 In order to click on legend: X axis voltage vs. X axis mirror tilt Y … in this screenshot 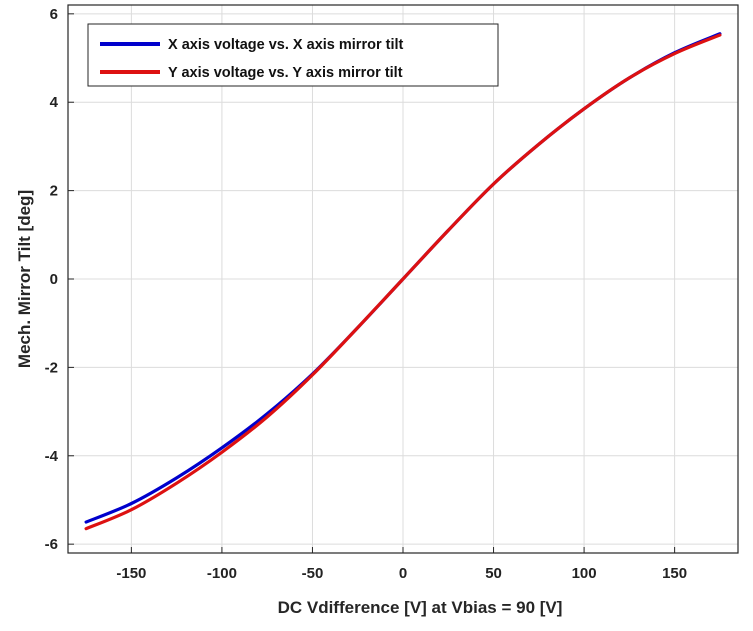, I will do `click(293, 55)`.